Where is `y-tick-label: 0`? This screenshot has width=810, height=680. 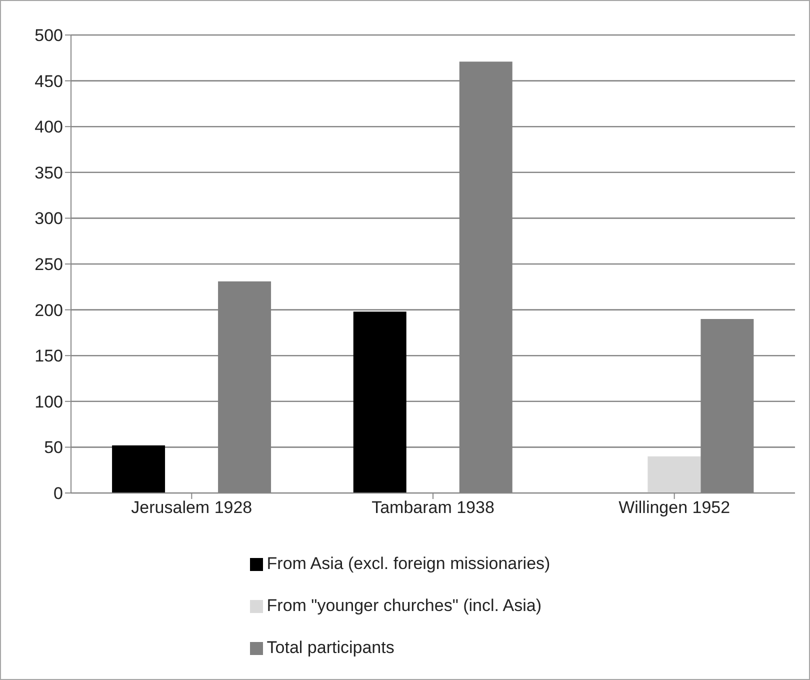 y-tick-label: 0 is located at coordinates (58, 494).